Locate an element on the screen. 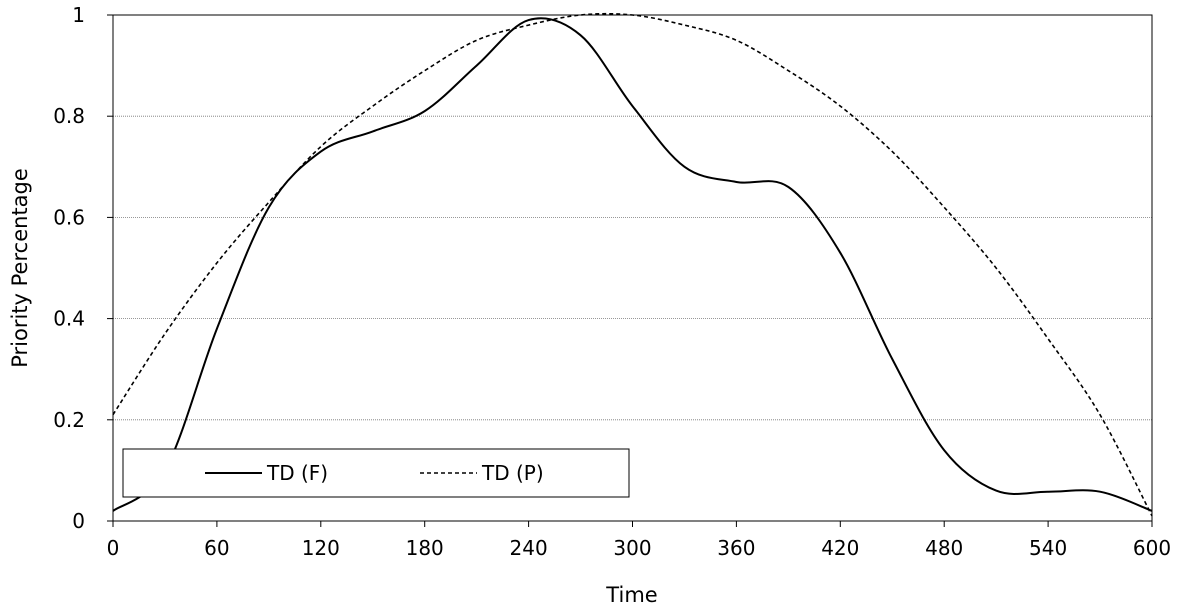 This screenshot has height=608, width=1183. y-tick-label: 0.6 is located at coordinates (69, 217).